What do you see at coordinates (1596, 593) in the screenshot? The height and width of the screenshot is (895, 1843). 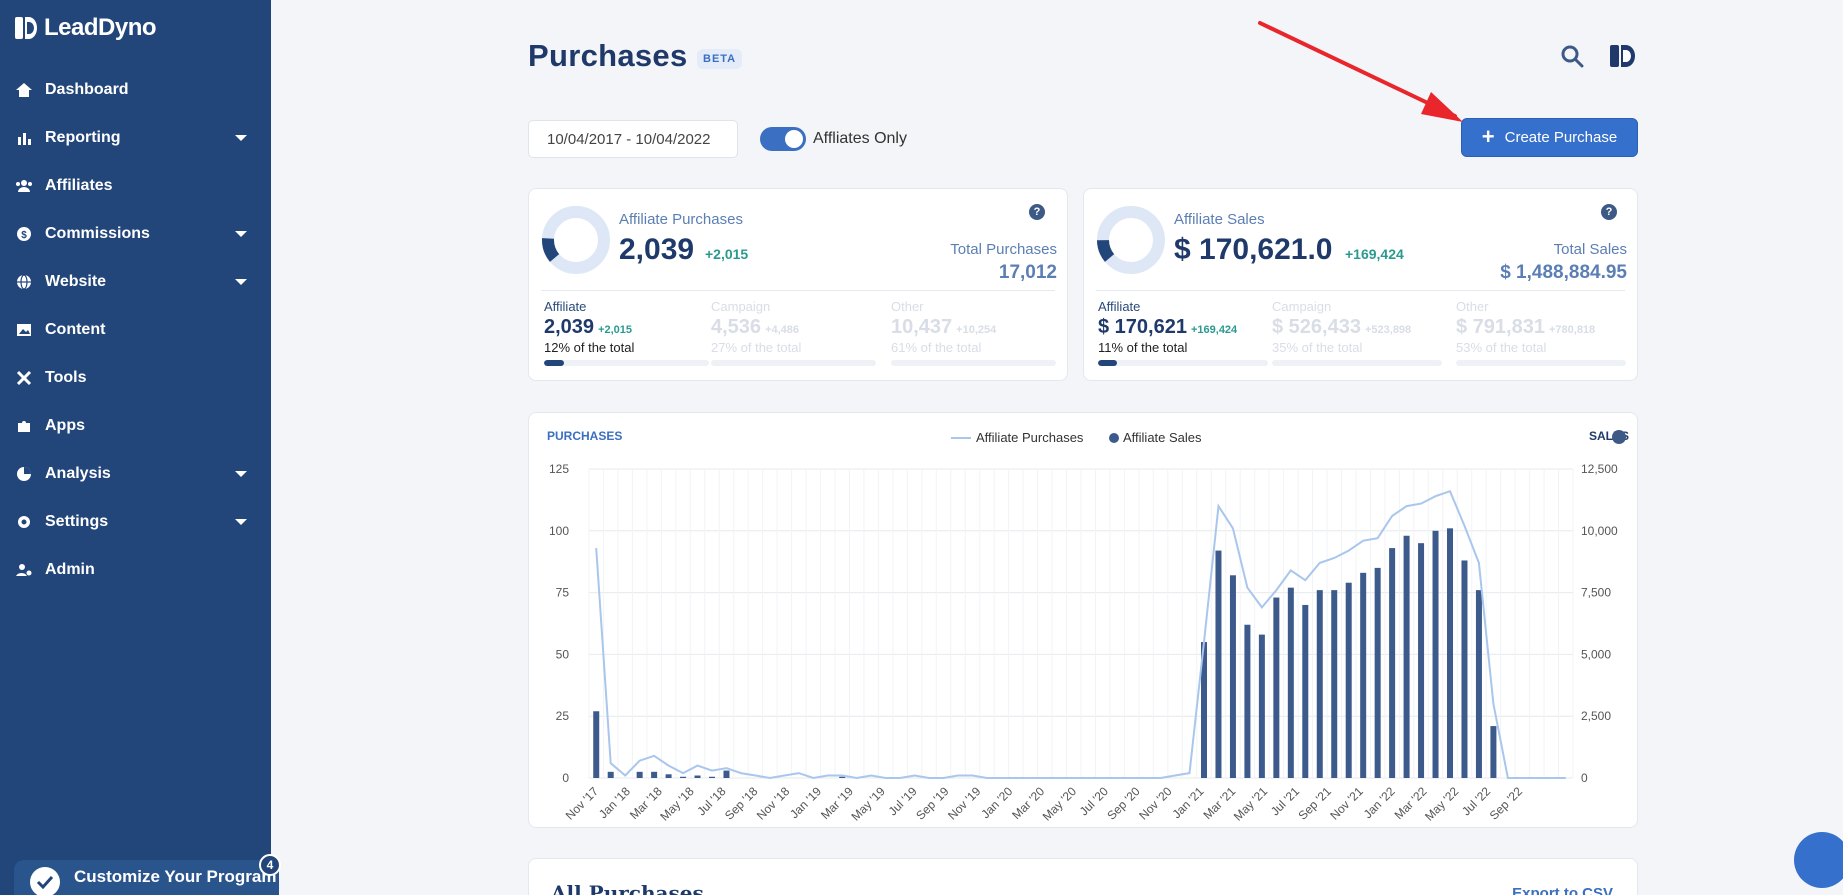 I see `y2-tick-label: 7,500` at bounding box center [1596, 593].